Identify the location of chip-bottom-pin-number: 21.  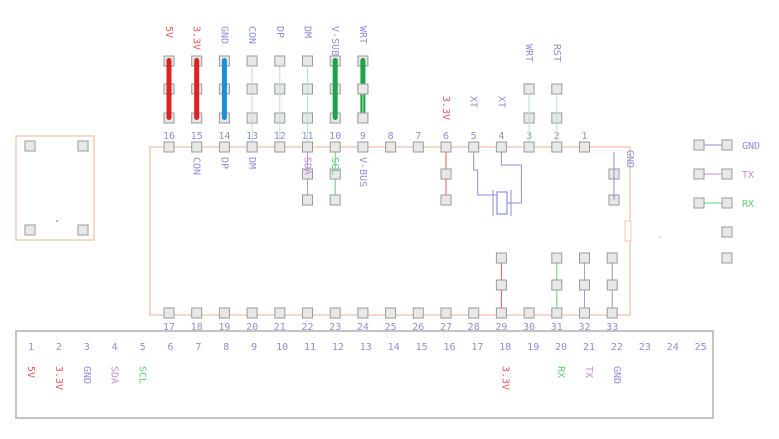
(280, 327).